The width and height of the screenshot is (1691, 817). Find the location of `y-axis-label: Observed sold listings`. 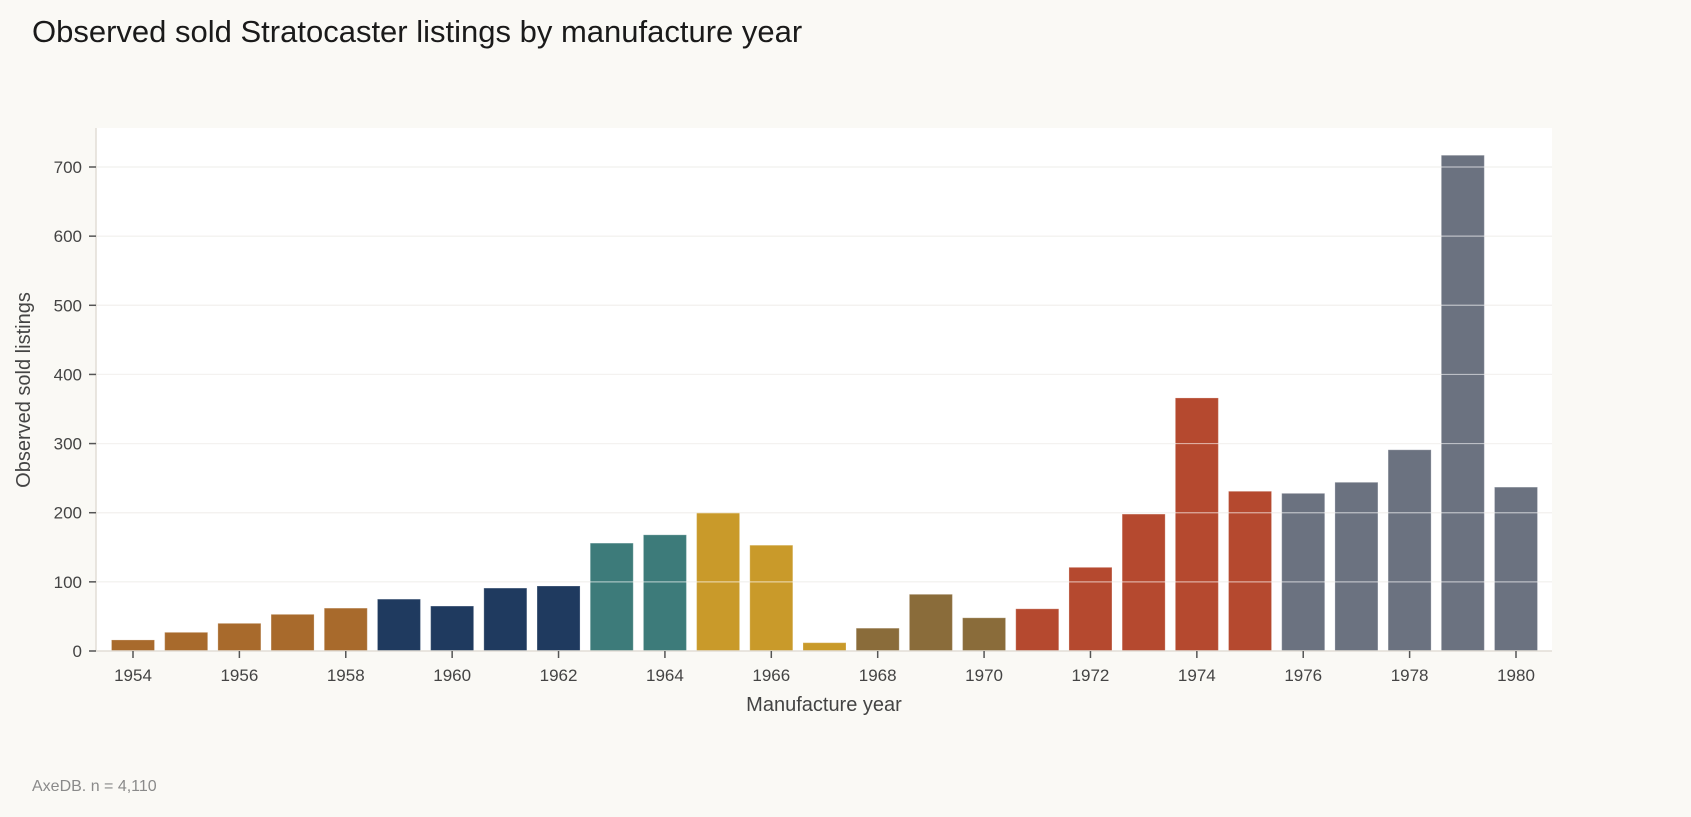

y-axis-label: Observed sold listings is located at coordinates (24, 390).